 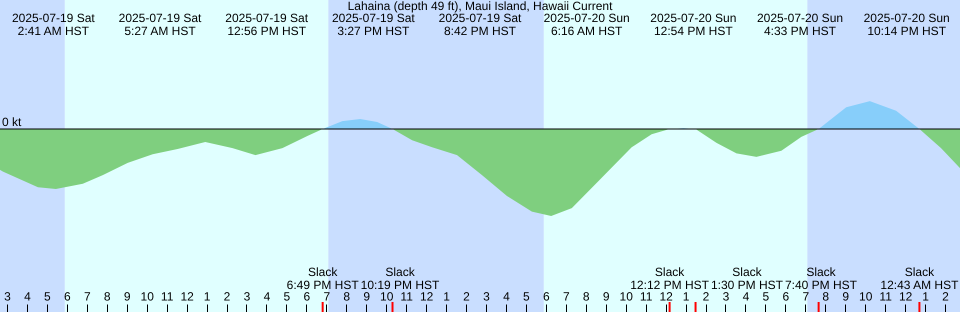 What do you see at coordinates (323, 278) in the screenshot?
I see `ref-line-label: Slack 6:49 PM HST` at bounding box center [323, 278].